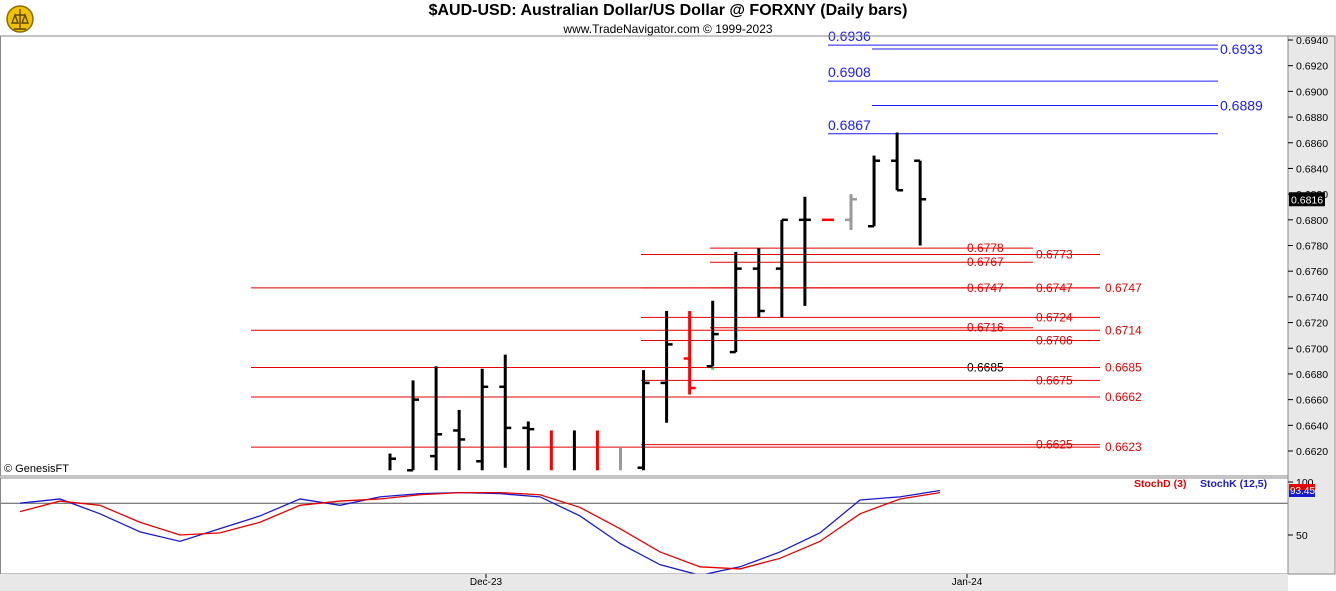 The width and height of the screenshot is (1336, 591). Describe the element at coordinates (1233, 484) in the screenshot. I see `legend-stoch-k: StochK (12,5)` at that location.